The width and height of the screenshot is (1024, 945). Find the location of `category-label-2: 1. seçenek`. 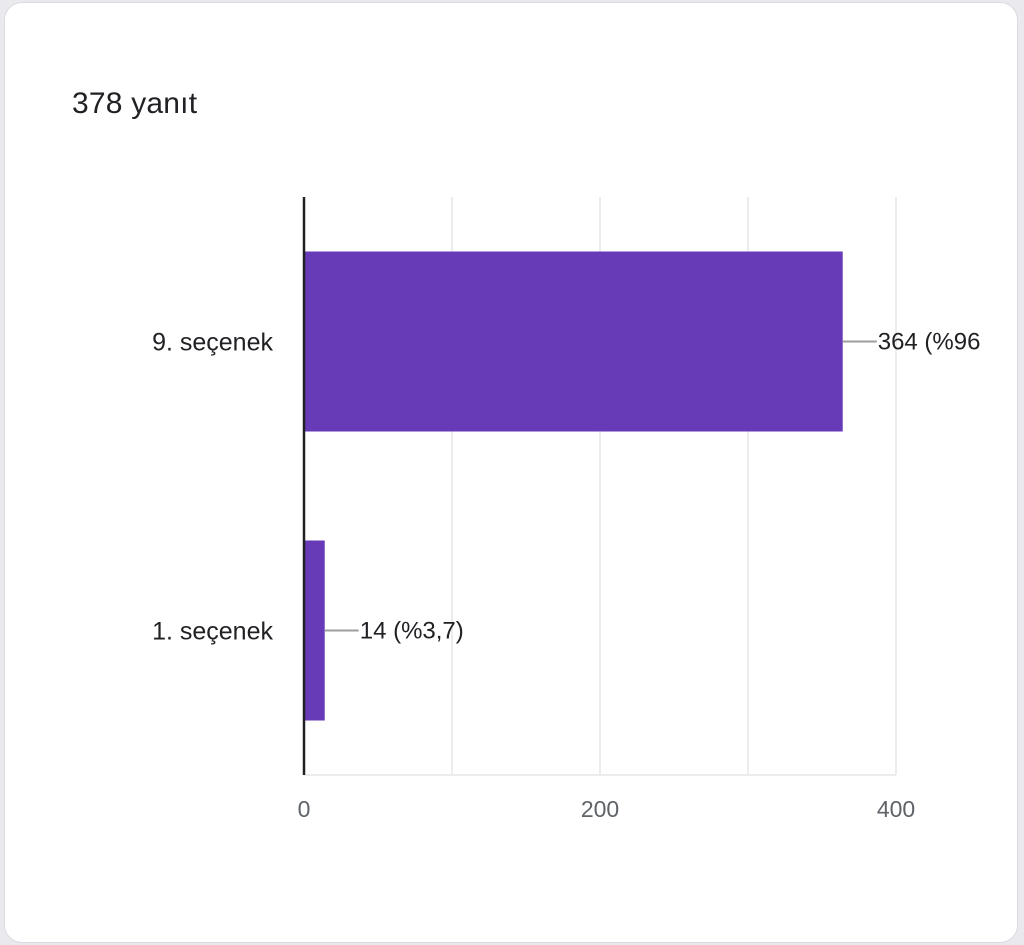

category-label-2: 1. seçenek is located at coordinates (212, 632).